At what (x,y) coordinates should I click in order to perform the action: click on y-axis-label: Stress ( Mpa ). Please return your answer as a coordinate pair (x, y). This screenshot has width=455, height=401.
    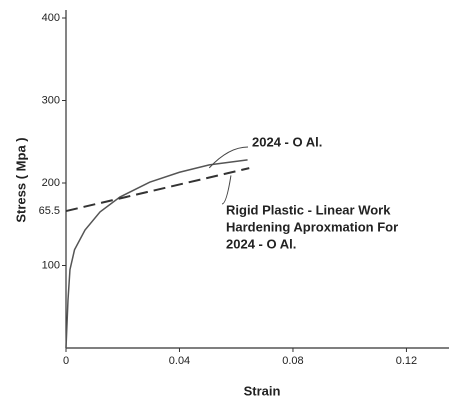
    Looking at the image, I should click on (20, 179).